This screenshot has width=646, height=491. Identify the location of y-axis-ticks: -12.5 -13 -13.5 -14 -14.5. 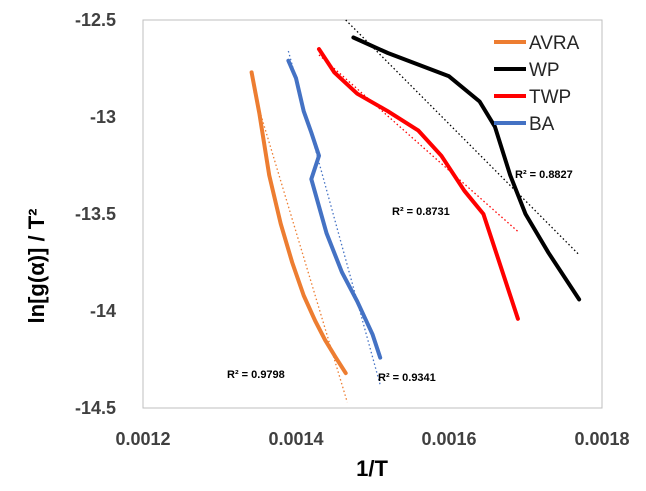
(95, 214).